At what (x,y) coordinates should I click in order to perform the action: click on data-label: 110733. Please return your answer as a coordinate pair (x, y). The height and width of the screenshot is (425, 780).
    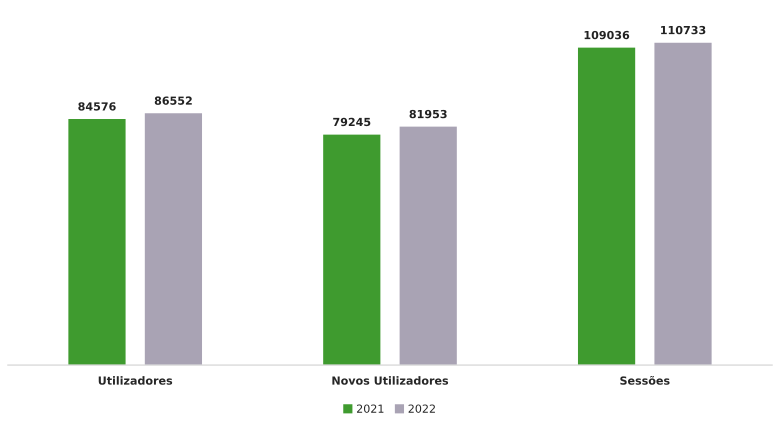
    Looking at the image, I should click on (683, 30).